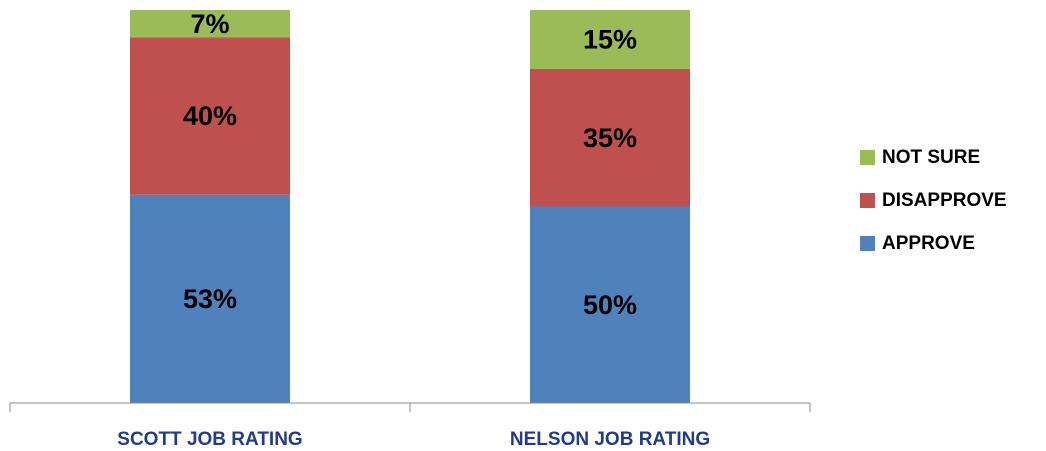  Describe the element at coordinates (610, 439) in the screenshot. I see `x-tick-label: NELSON JOB RATING` at that location.